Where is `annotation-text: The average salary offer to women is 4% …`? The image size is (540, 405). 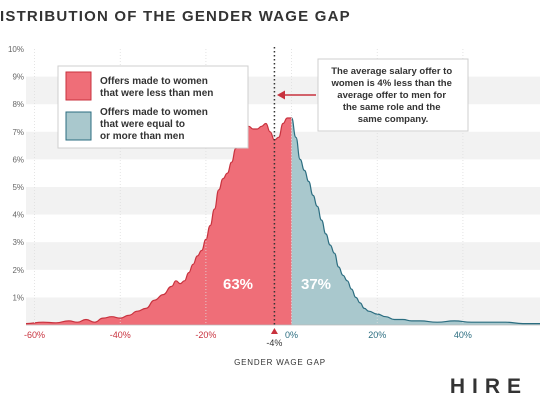
annotation-text: The average salary offer to women is 4% … is located at coordinates (392, 95).